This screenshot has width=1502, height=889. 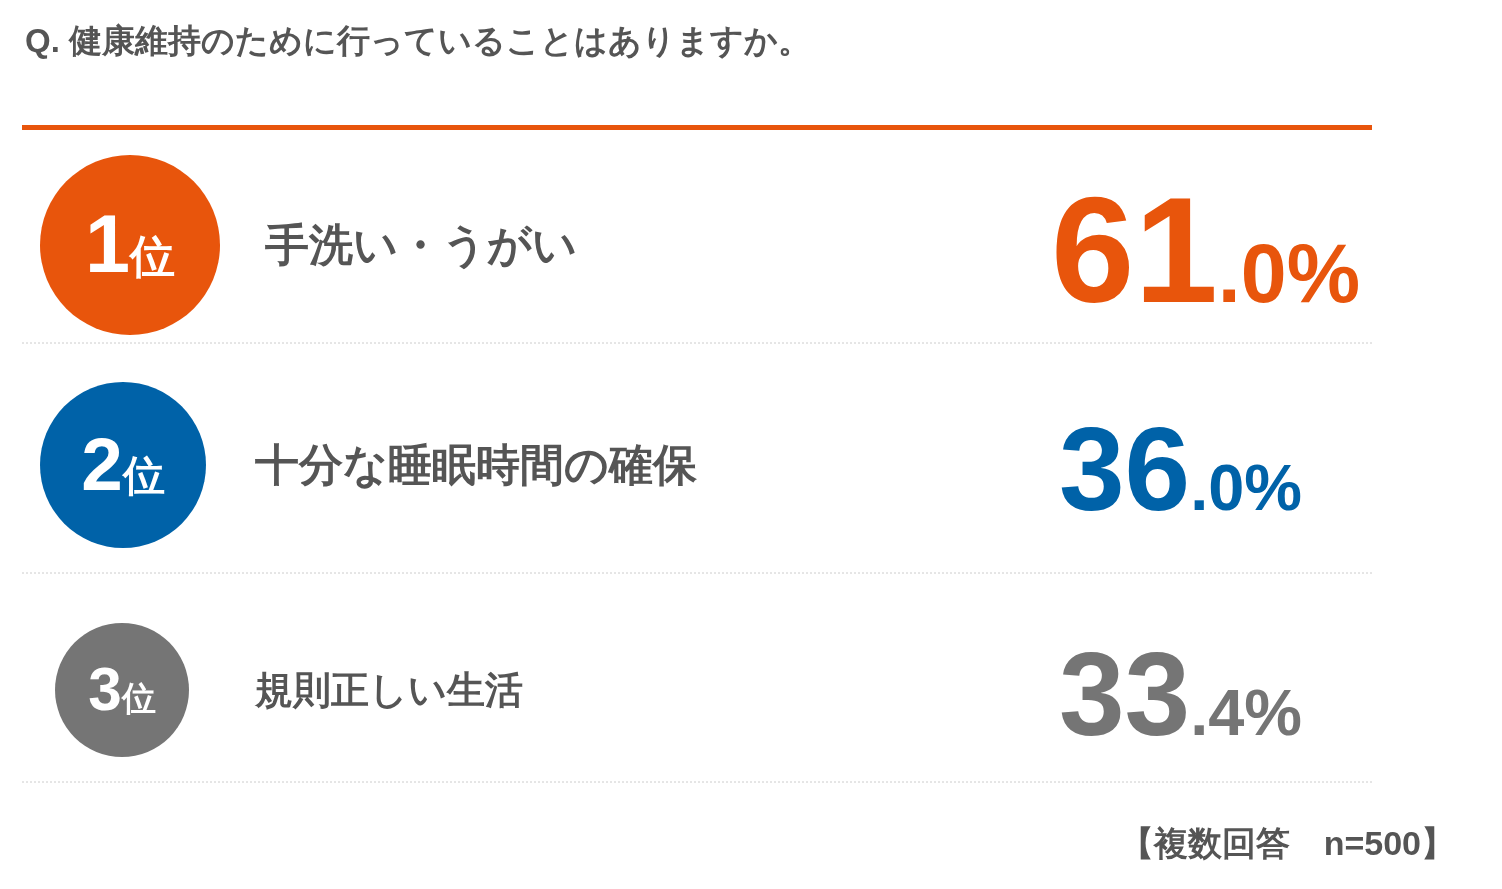 I want to click on text: 【複数回答 n=500】, so click(x=1287, y=843).